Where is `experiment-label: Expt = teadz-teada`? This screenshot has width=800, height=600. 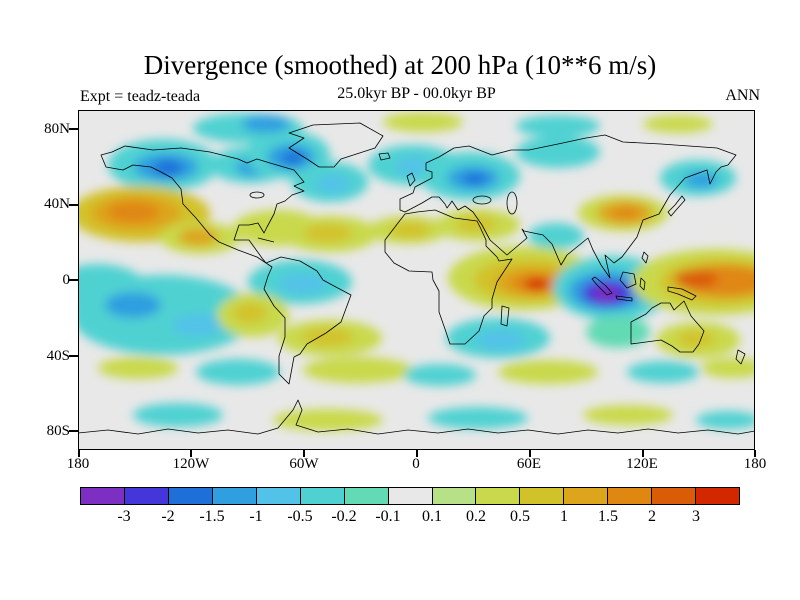 experiment-label: Expt = teadz-teada is located at coordinates (140, 96).